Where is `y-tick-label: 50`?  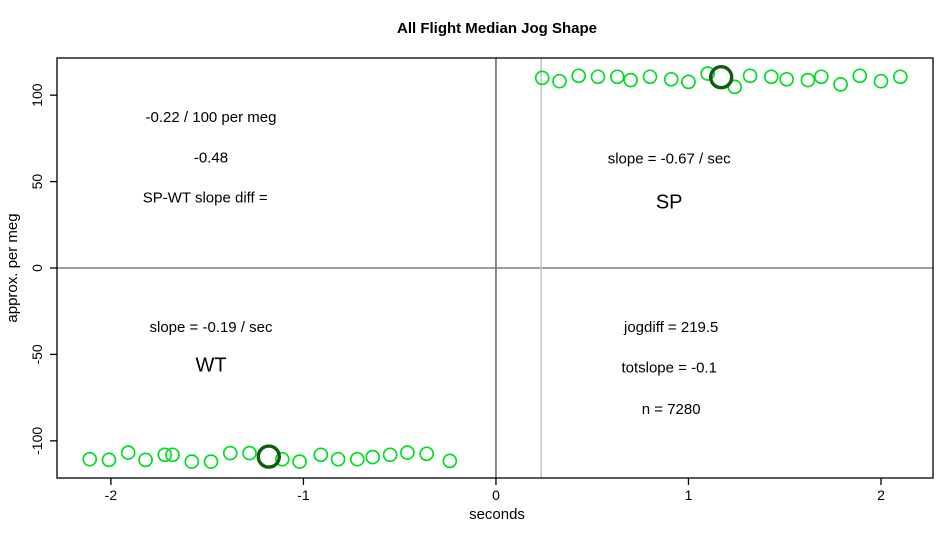
y-tick-label: 50 is located at coordinates (37, 182).